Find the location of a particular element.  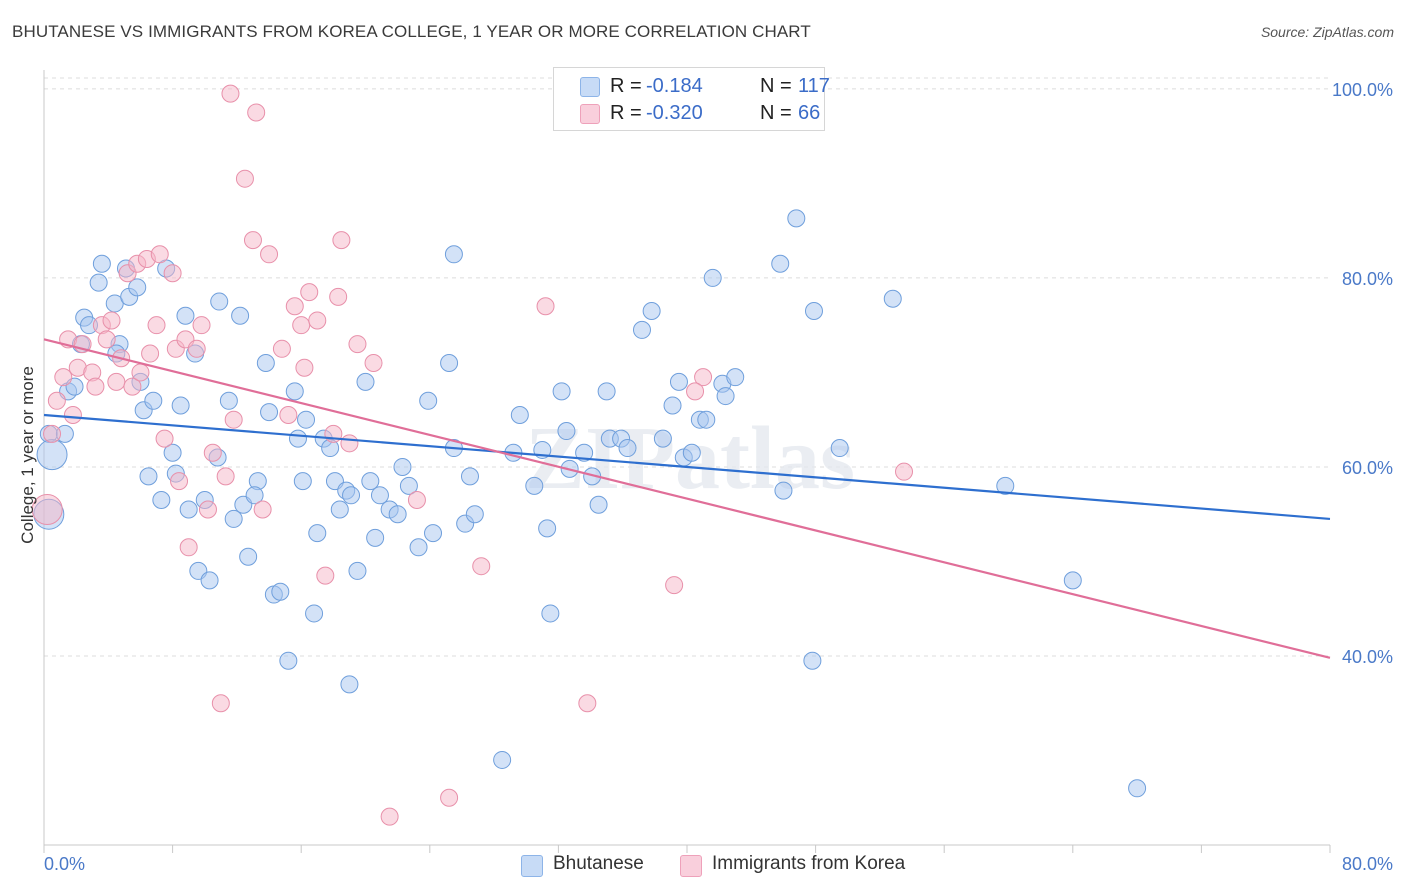

series-legend: Bhutanese Immigrants from Korea is located at coordinates (703, 865).